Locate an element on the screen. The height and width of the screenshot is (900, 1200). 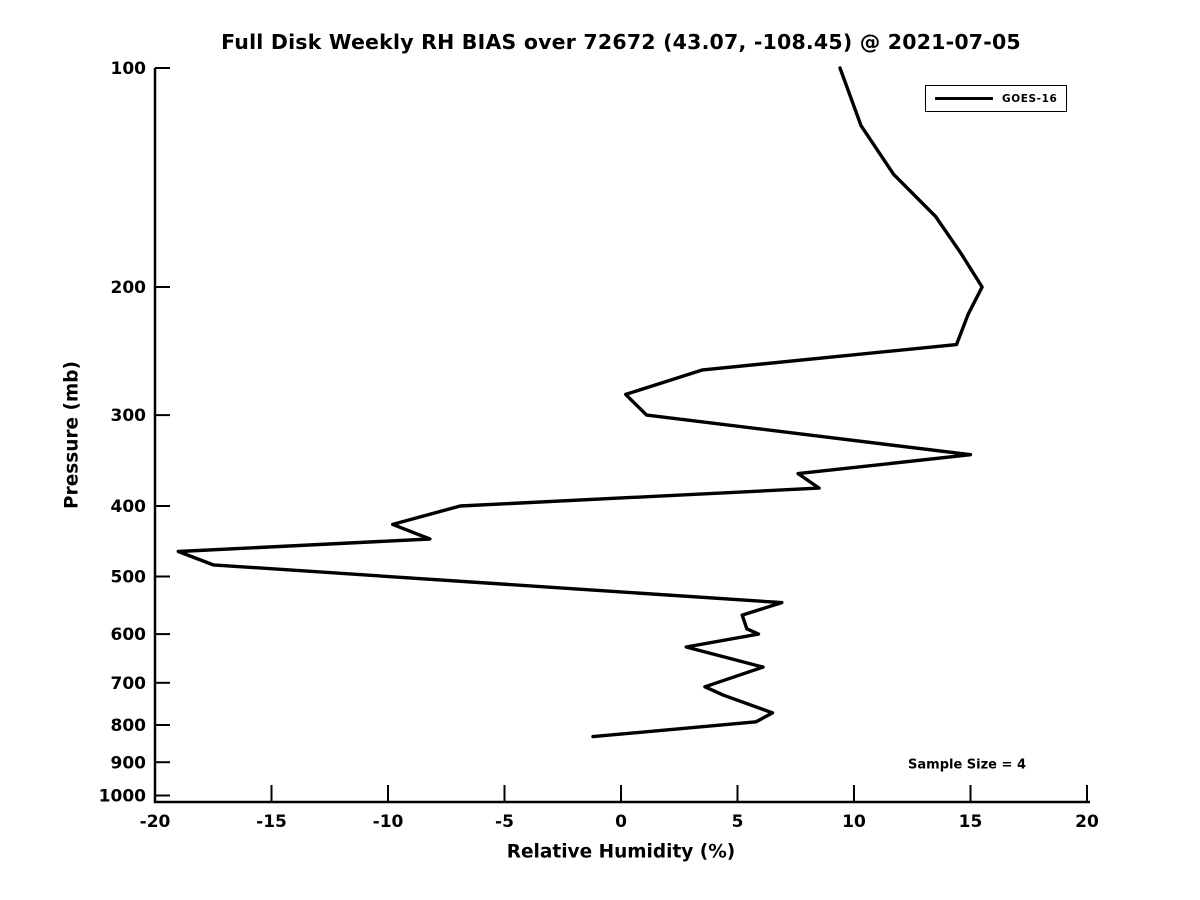
x-axis-label: Relative Humidity (%) is located at coordinates (621, 852).